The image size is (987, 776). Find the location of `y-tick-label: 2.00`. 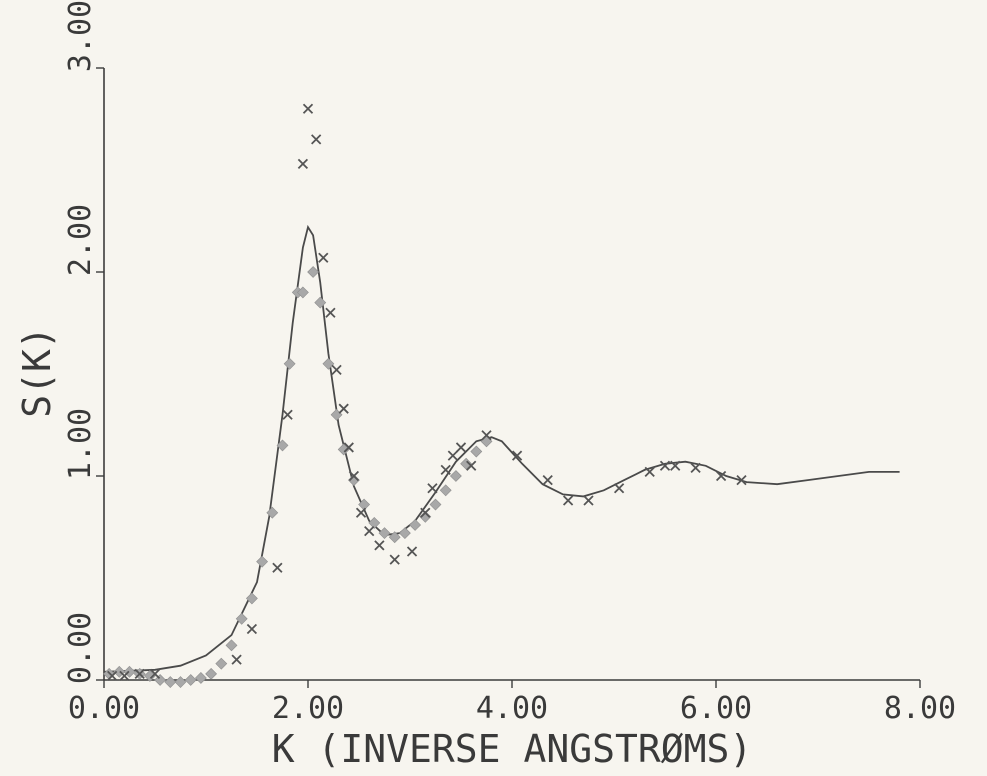

y-tick-label: 2.00 is located at coordinates (80, 240).